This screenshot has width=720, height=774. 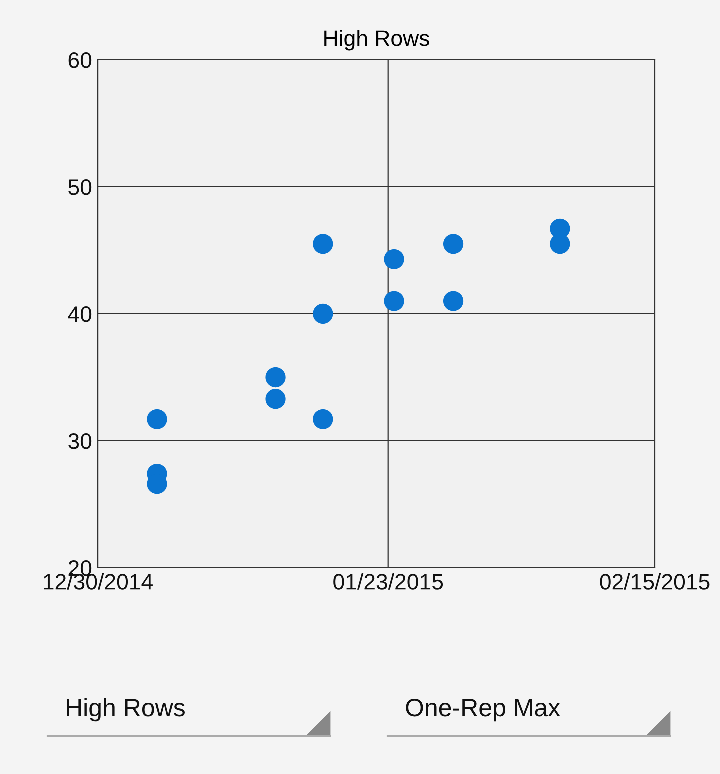 What do you see at coordinates (80, 442) in the screenshot?
I see `y-tick-label: 30` at bounding box center [80, 442].